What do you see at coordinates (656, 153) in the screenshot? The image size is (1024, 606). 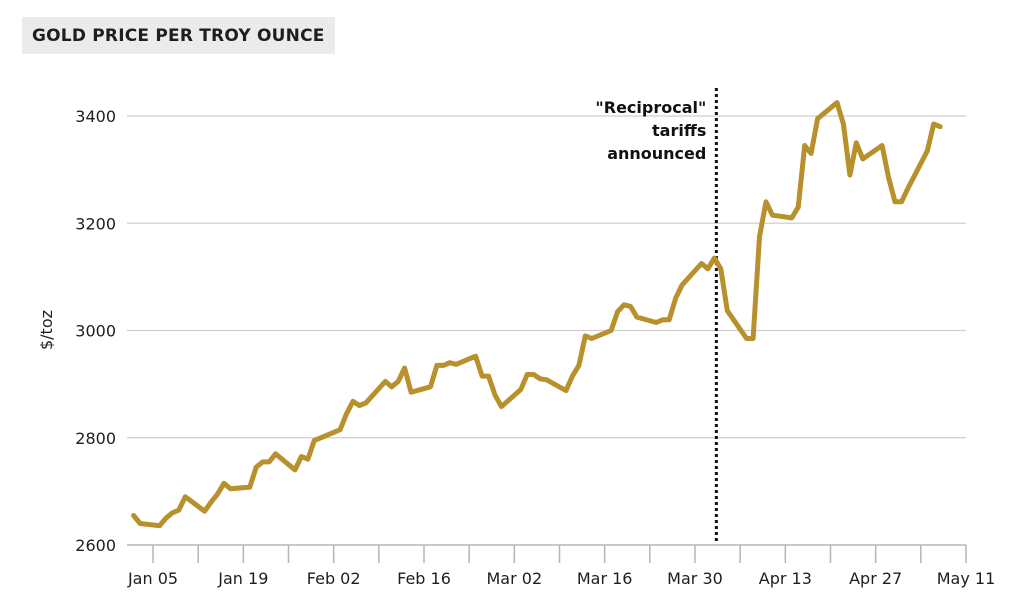 I see `annotation-text: announced` at bounding box center [656, 153].